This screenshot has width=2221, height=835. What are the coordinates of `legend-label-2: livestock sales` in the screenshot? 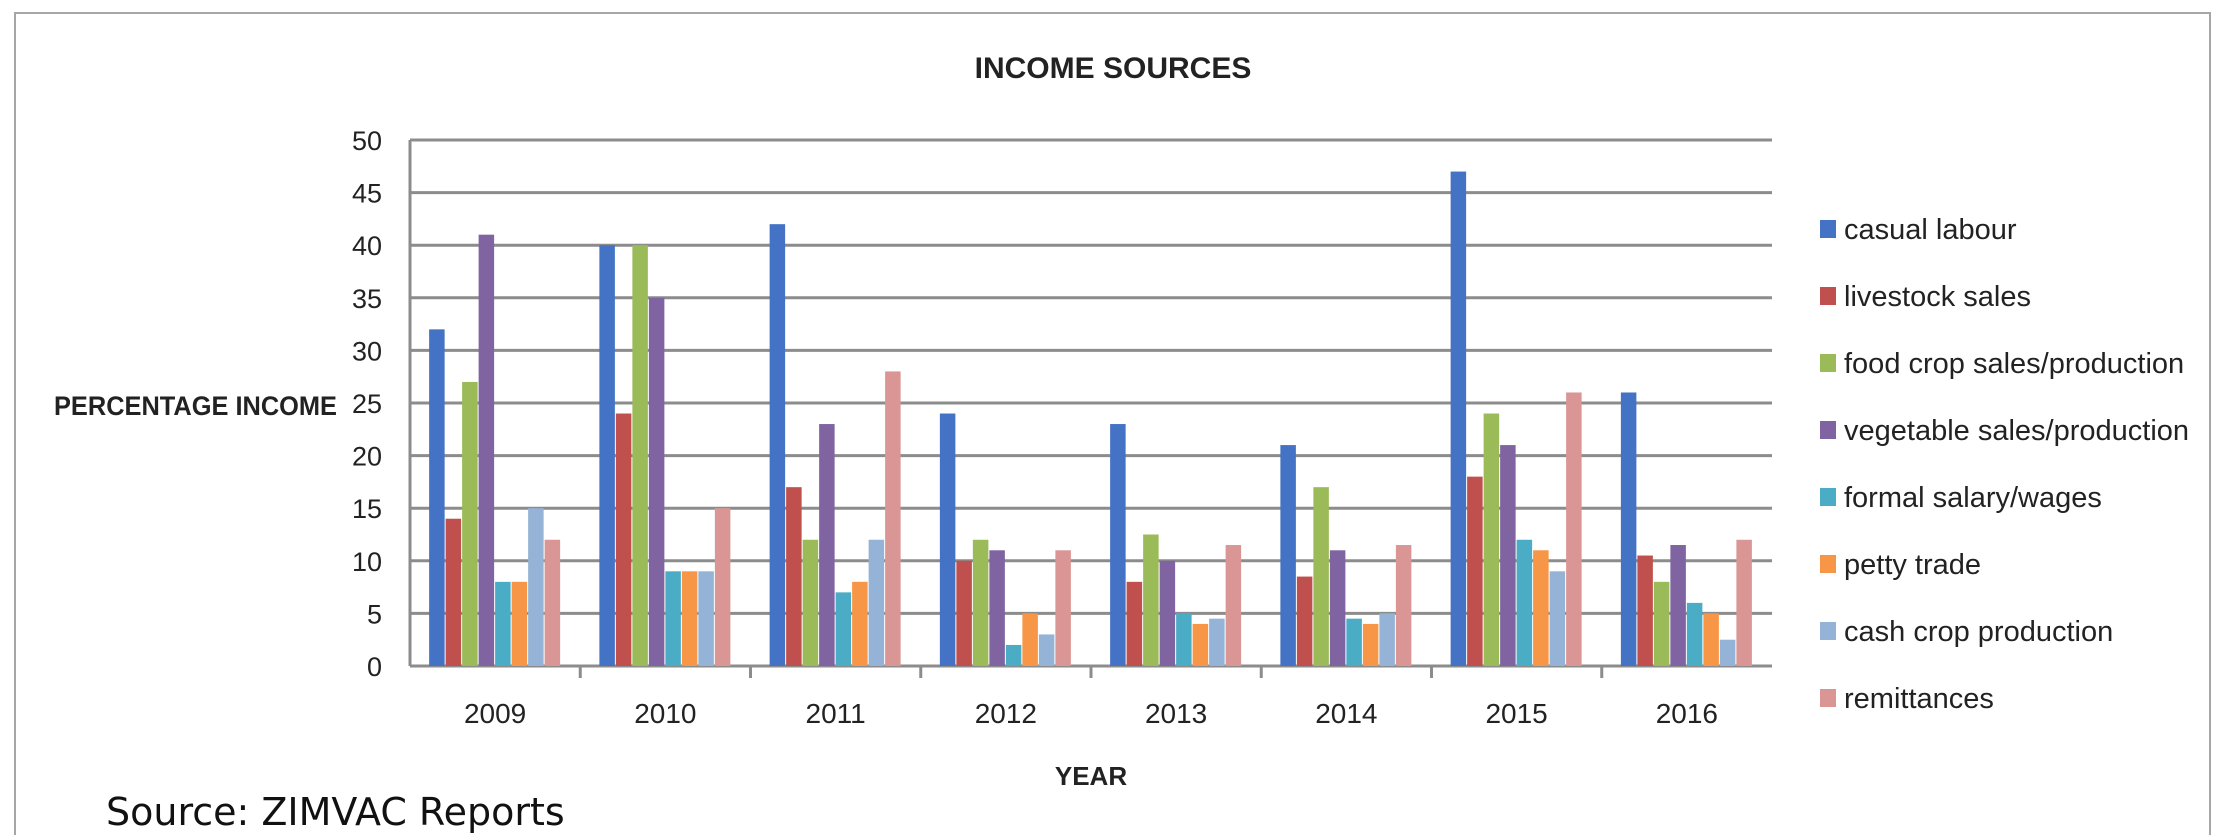 It's located at (1937, 297).